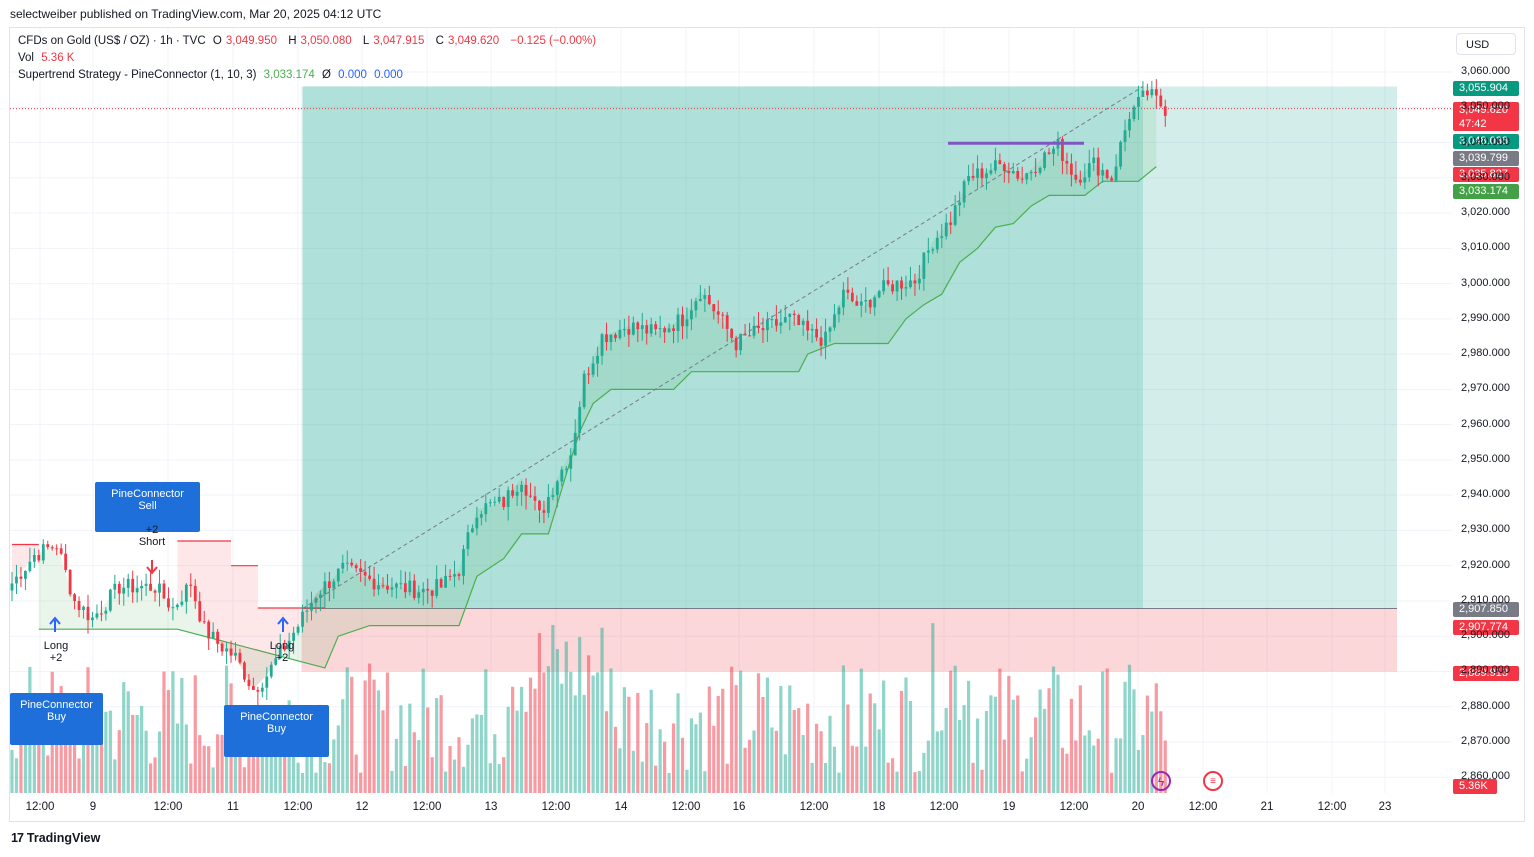  I want to click on tradingview-logo: 17 TradingView, so click(56, 838).